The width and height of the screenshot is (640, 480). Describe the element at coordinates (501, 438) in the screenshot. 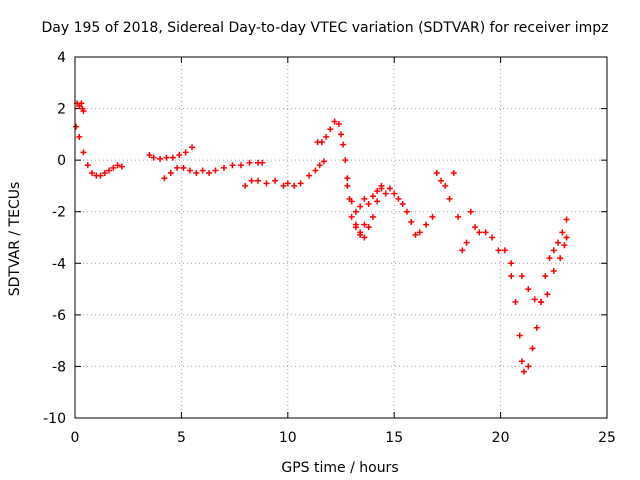

I see `x-tick-label: 20` at that location.